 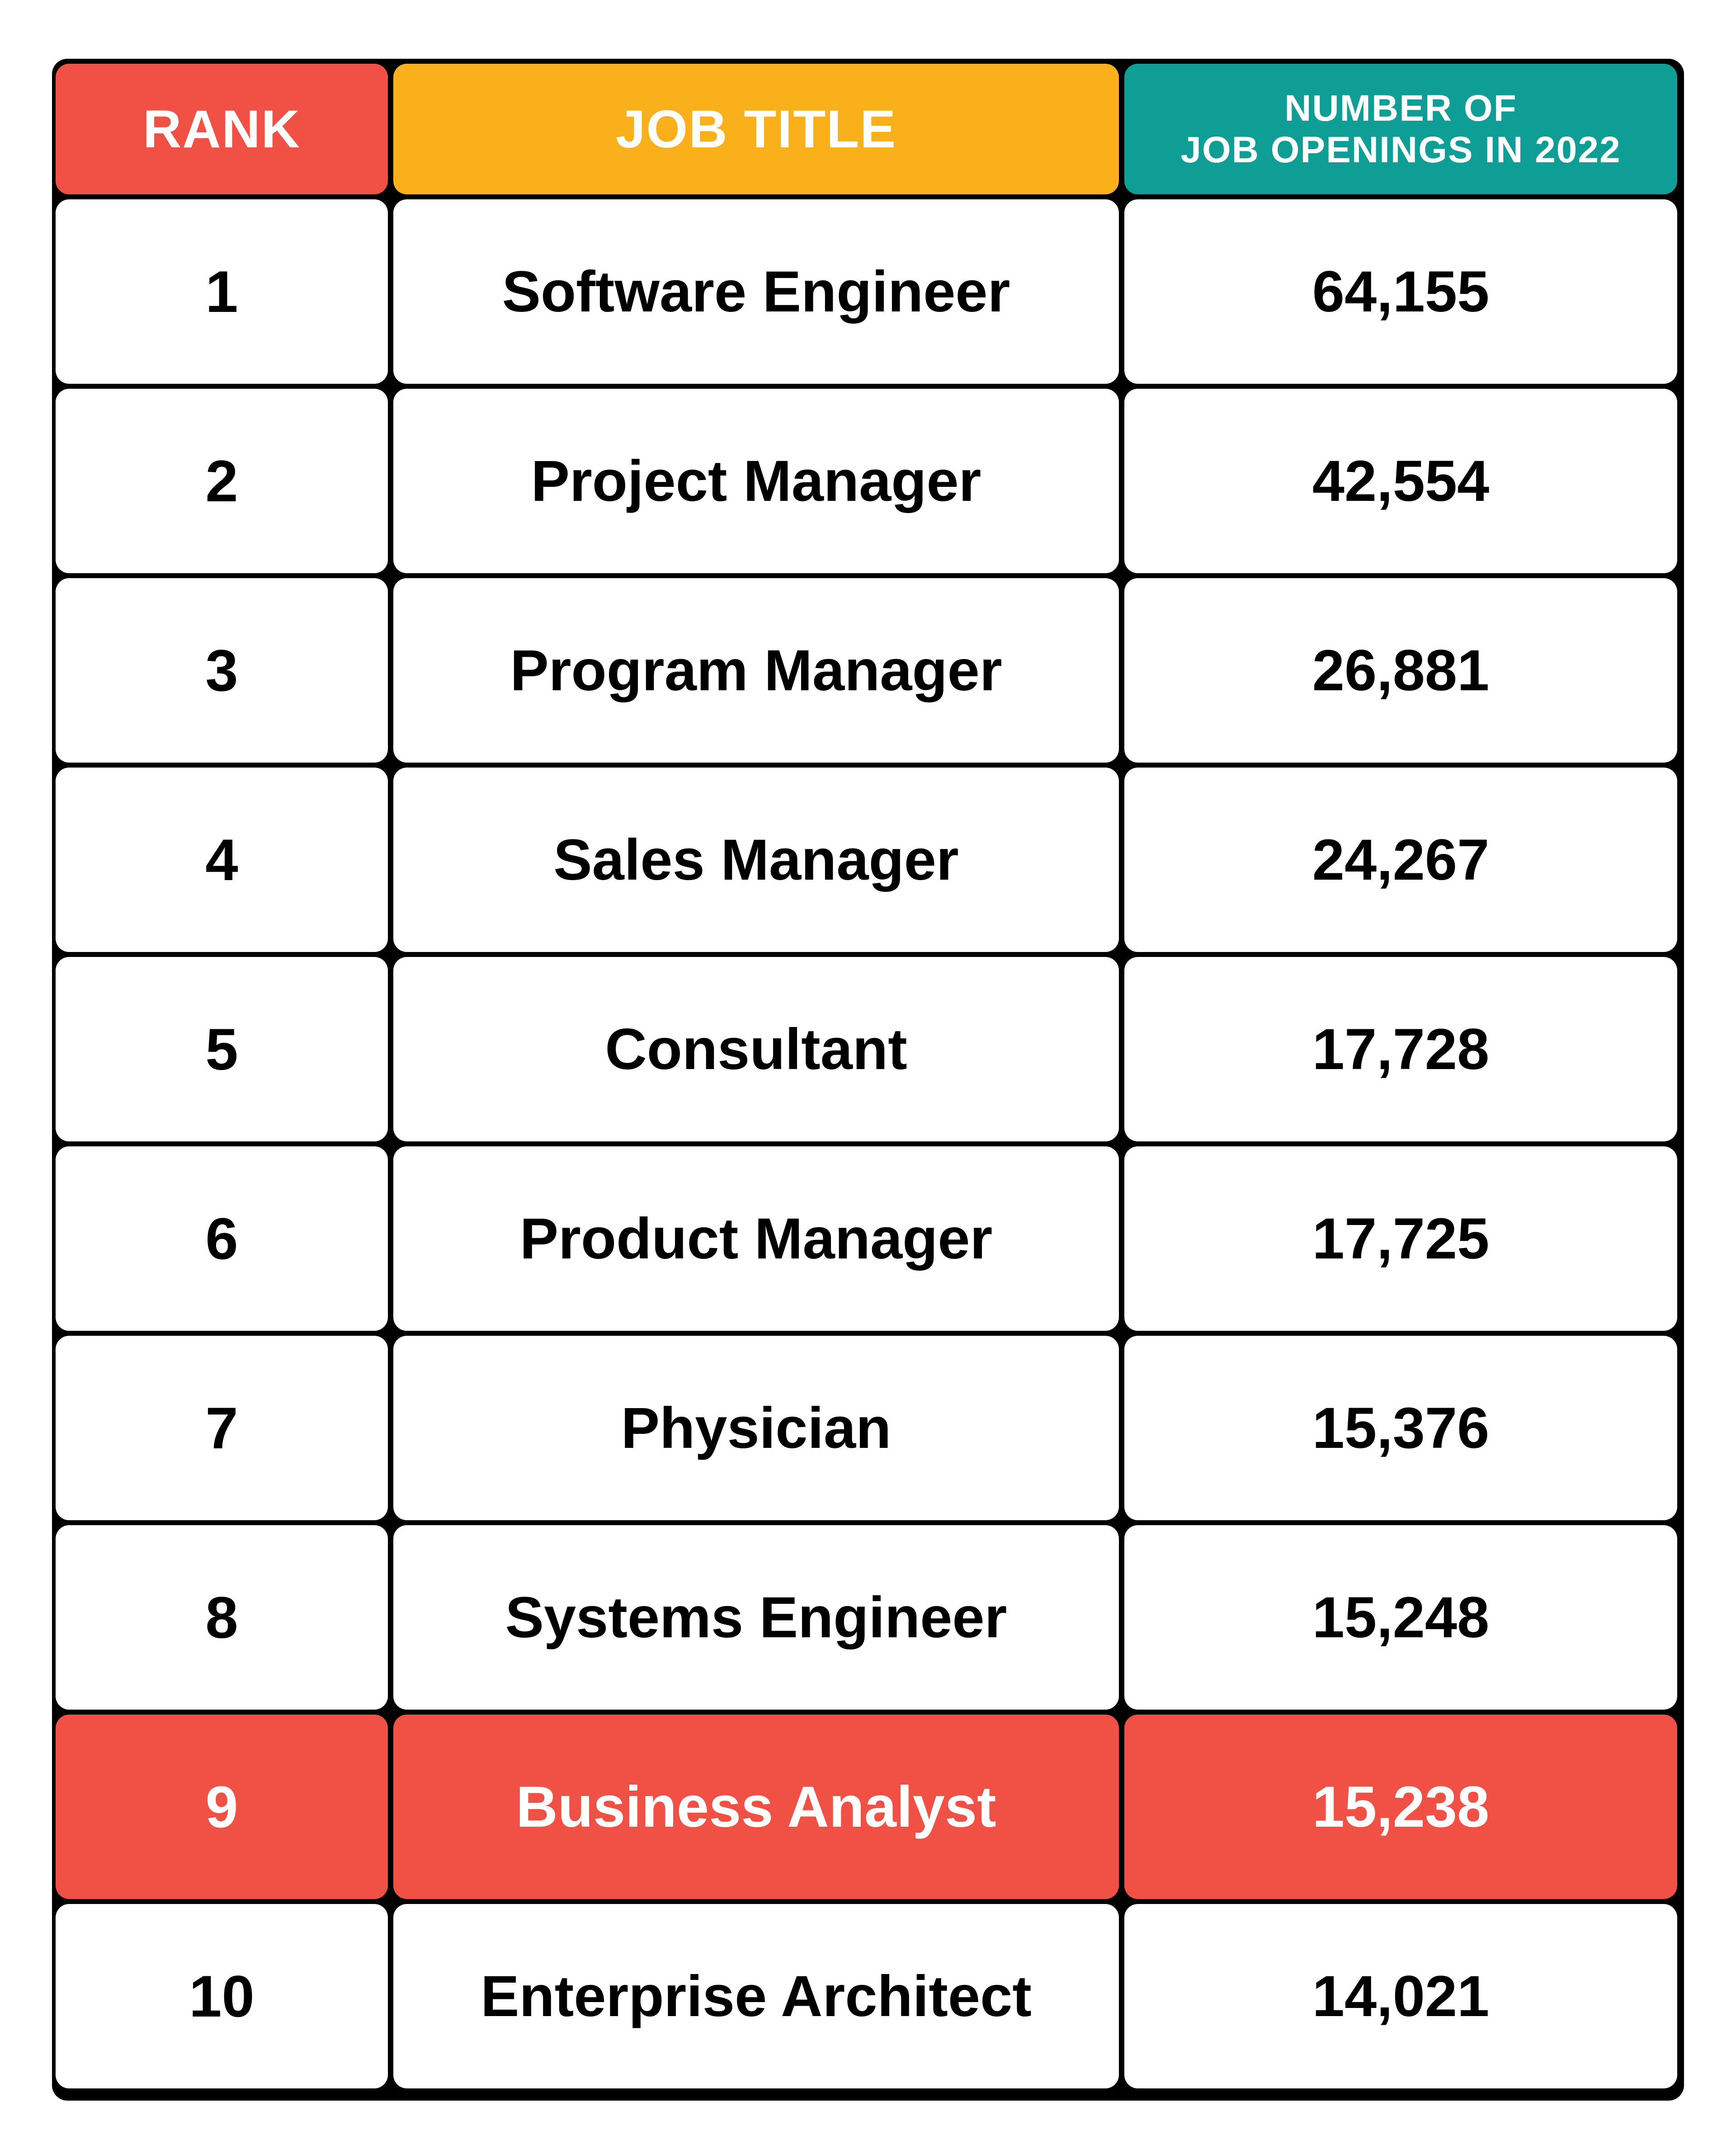 What do you see at coordinates (1400, 860) in the screenshot?
I see `openings-cell: 24,267` at bounding box center [1400, 860].